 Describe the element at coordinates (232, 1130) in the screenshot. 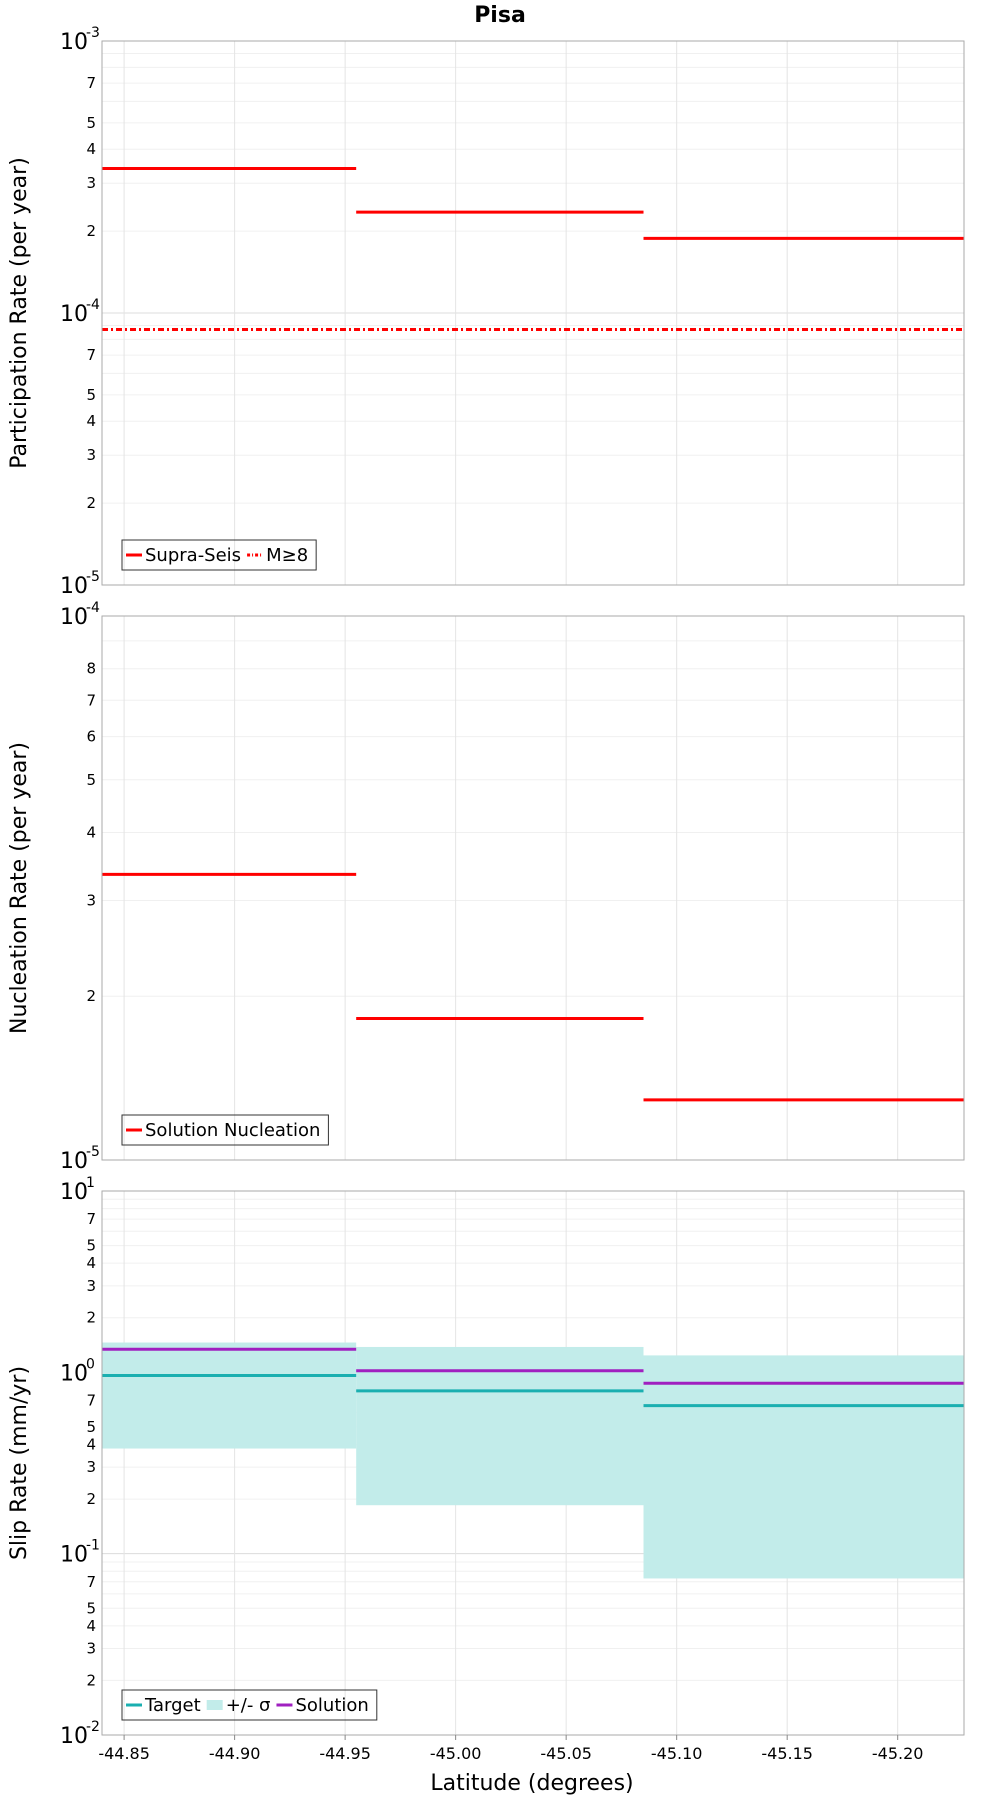

I see `legend-label: Solution Nucleation` at that location.